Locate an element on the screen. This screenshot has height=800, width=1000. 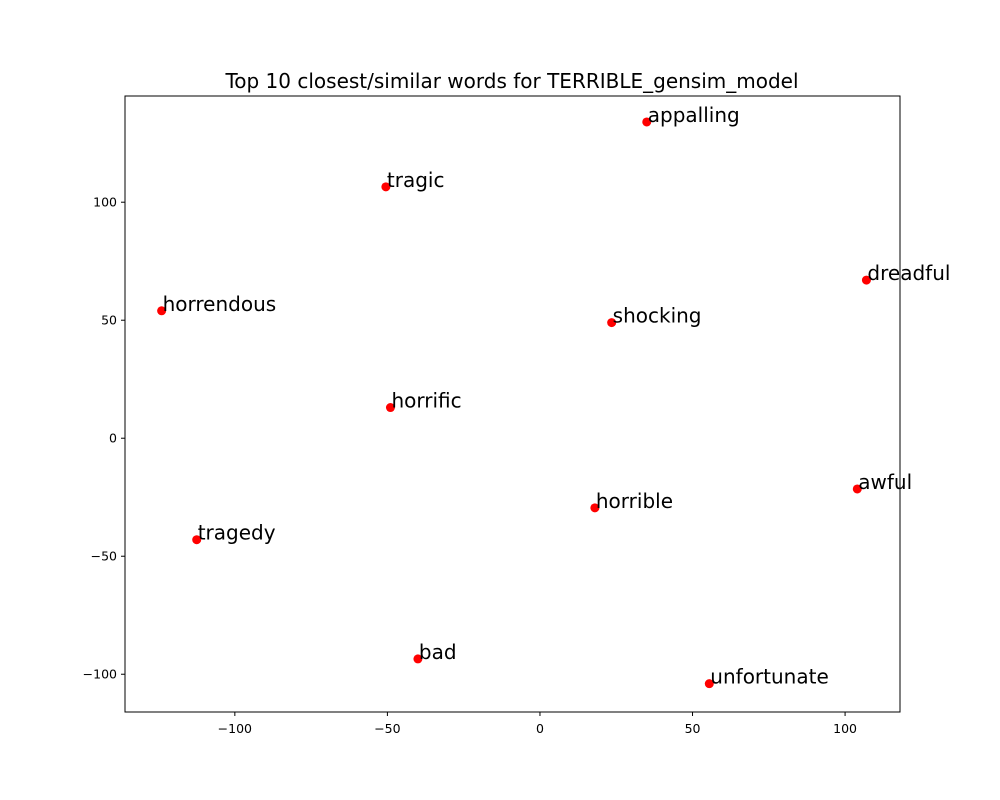
x-axis-ticks: −100 −50 0 50 100 is located at coordinates (537, 724).